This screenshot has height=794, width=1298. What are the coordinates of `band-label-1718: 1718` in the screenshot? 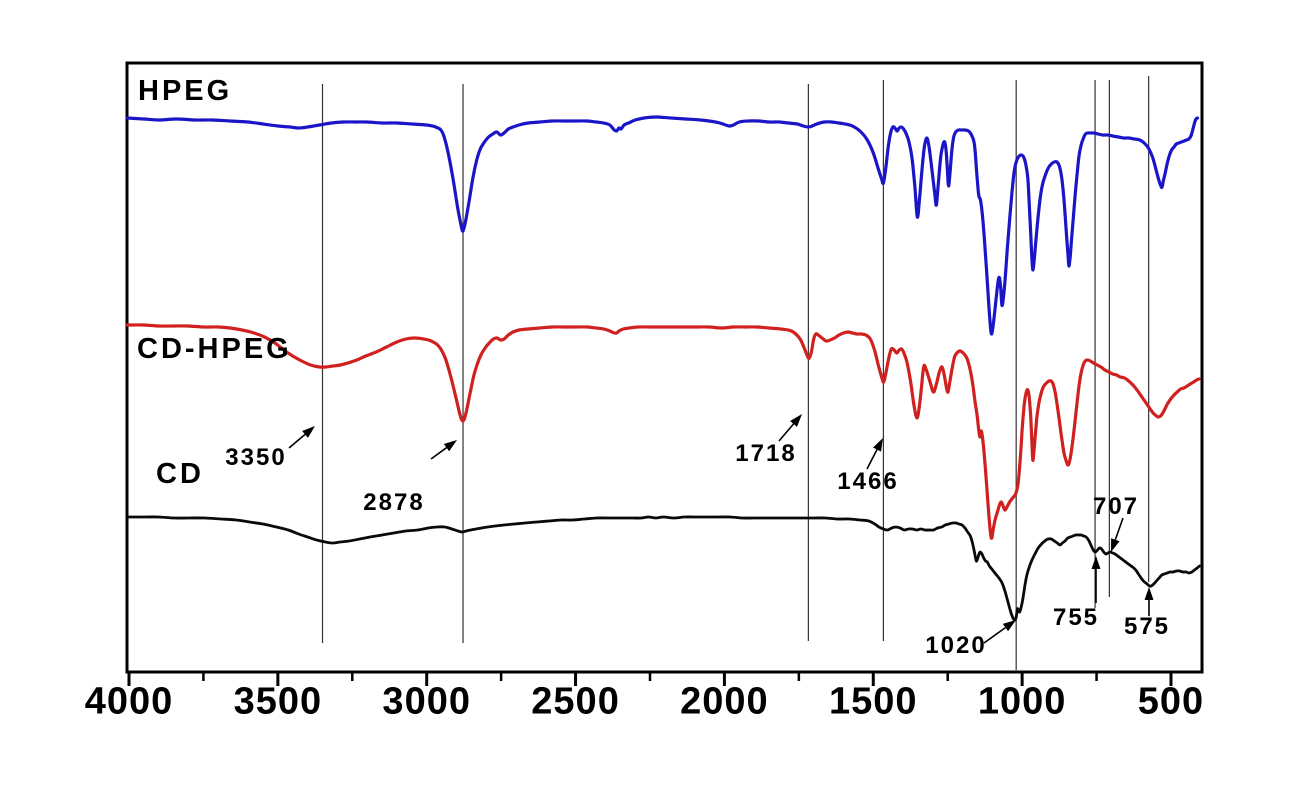 It's located at (766, 453).